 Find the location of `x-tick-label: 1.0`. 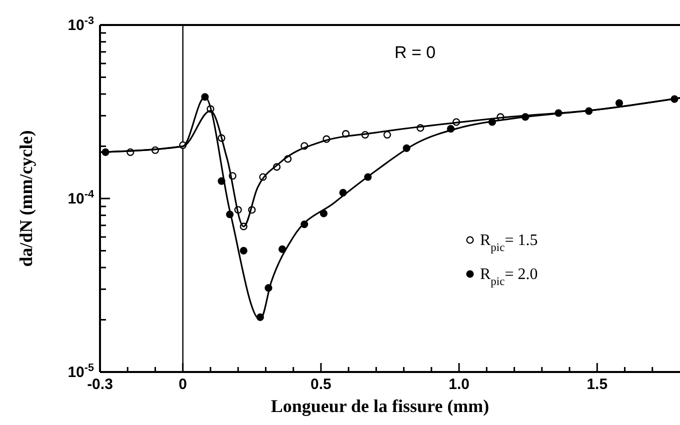

x-tick-label: 1.0 is located at coordinates (459, 384).